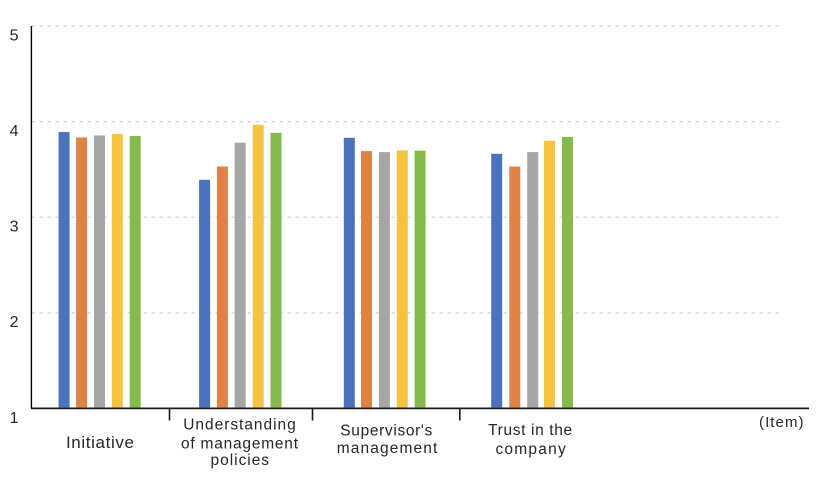  I want to click on svg-text: management, so click(387, 448).